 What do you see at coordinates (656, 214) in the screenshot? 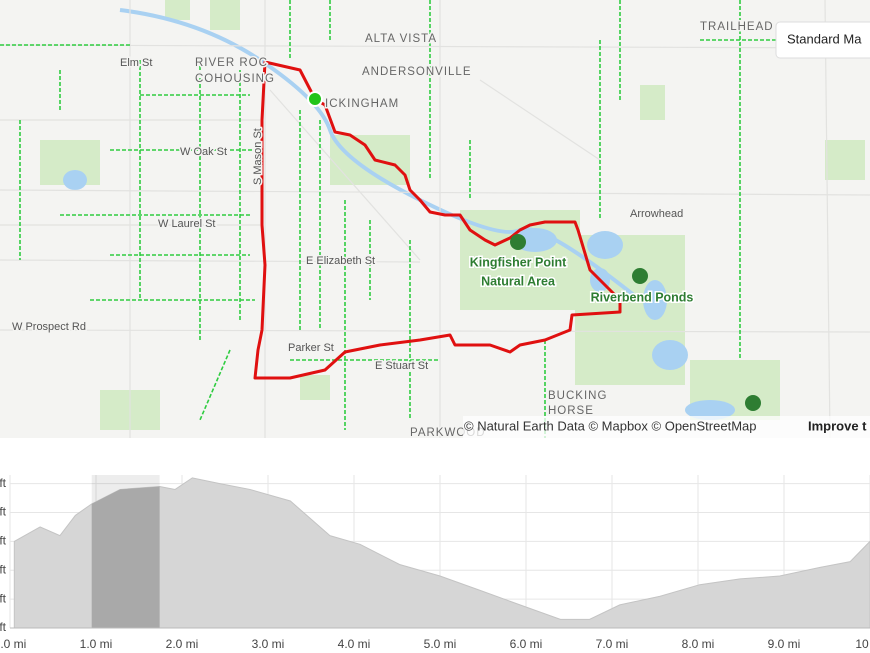
I see `place-label: Arrowhead` at bounding box center [656, 214].